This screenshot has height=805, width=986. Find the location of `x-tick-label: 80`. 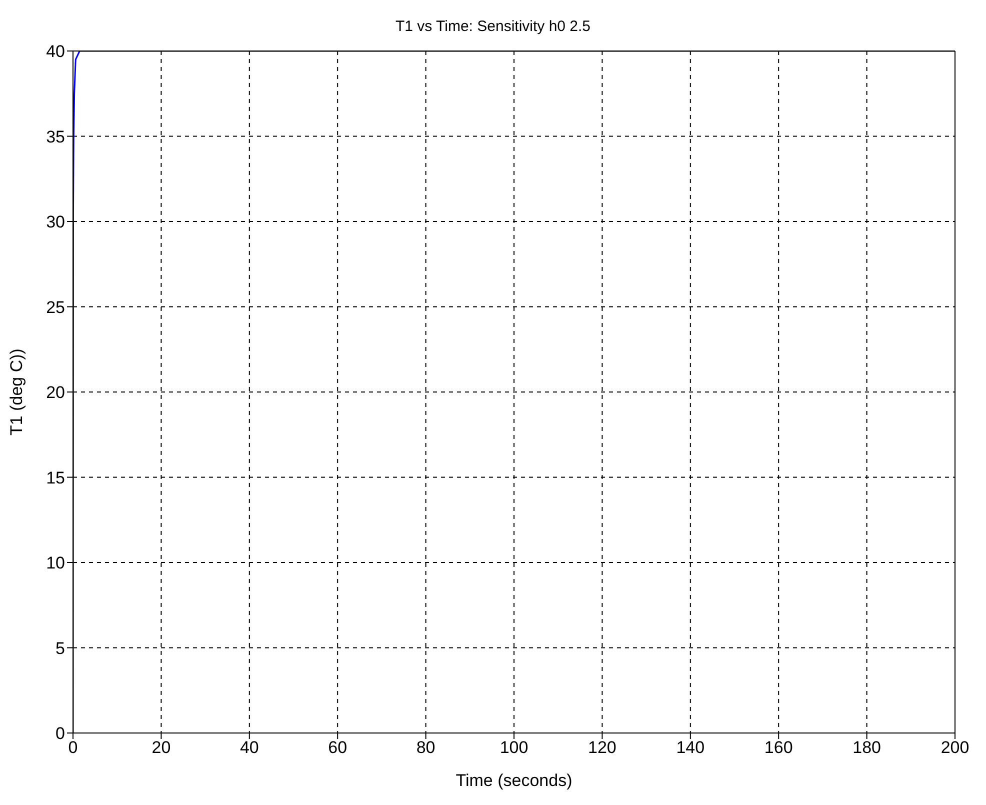

x-tick-label: 80 is located at coordinates (426, 748).